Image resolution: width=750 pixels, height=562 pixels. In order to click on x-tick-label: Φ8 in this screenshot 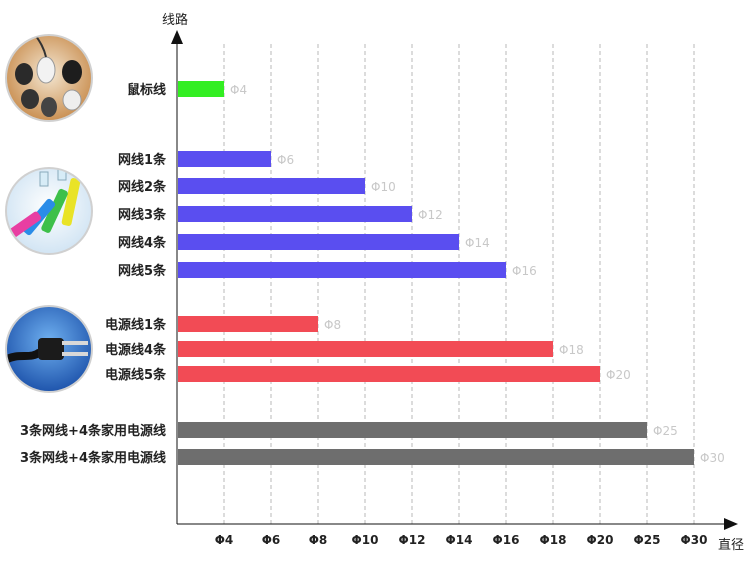, I will do `click(318, 540)`.